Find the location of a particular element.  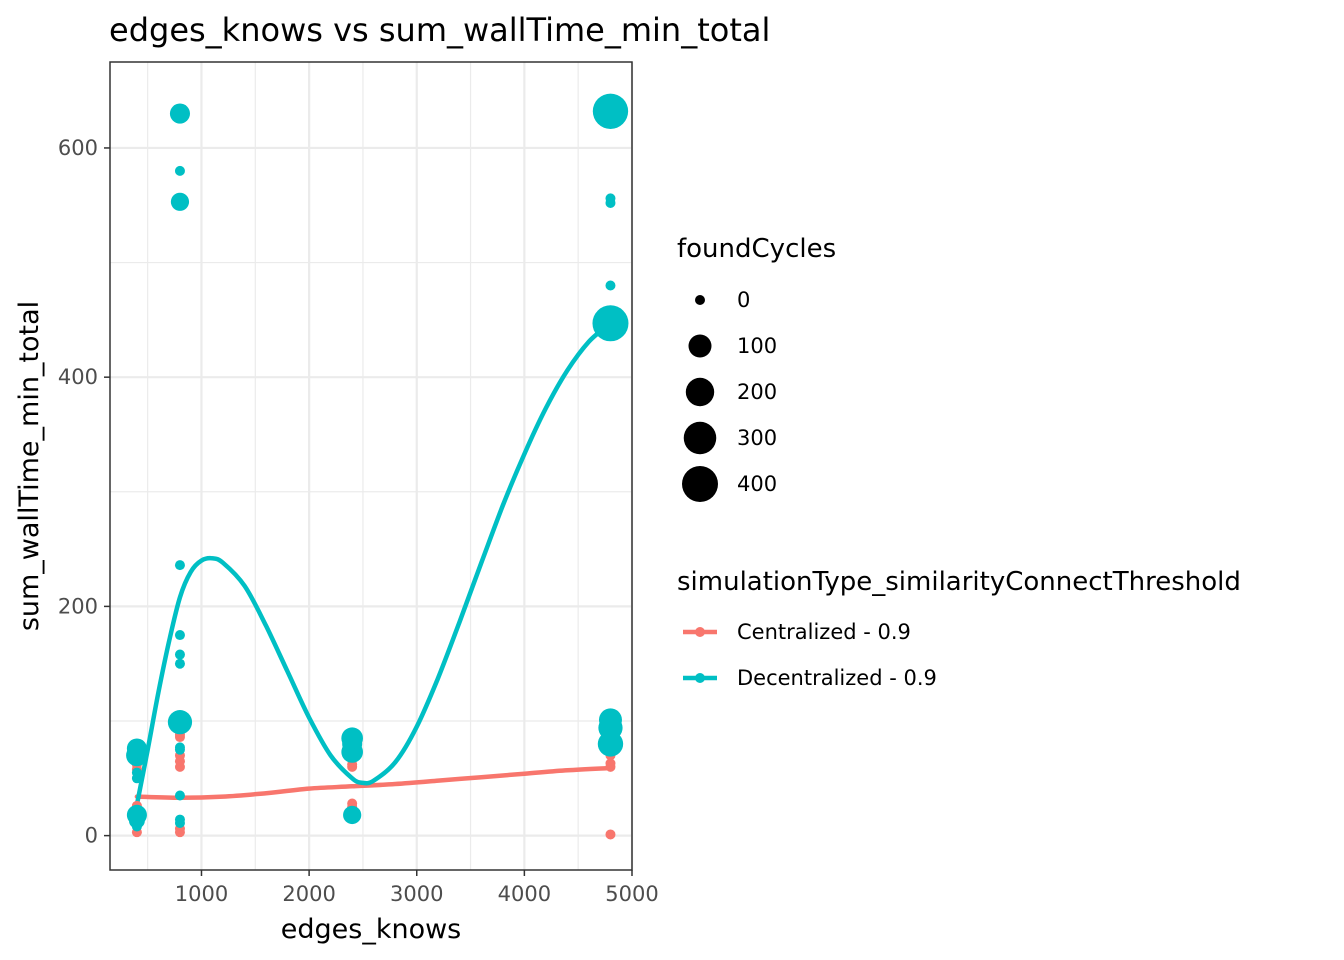

smooth-line is located at coordinates (373, 783).